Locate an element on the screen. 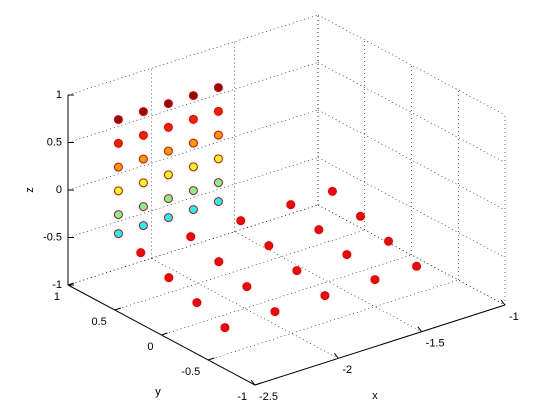 The height and width of the screenshot is (420, 560). y-tick-label: -1 is located at coordinates (242, 397).